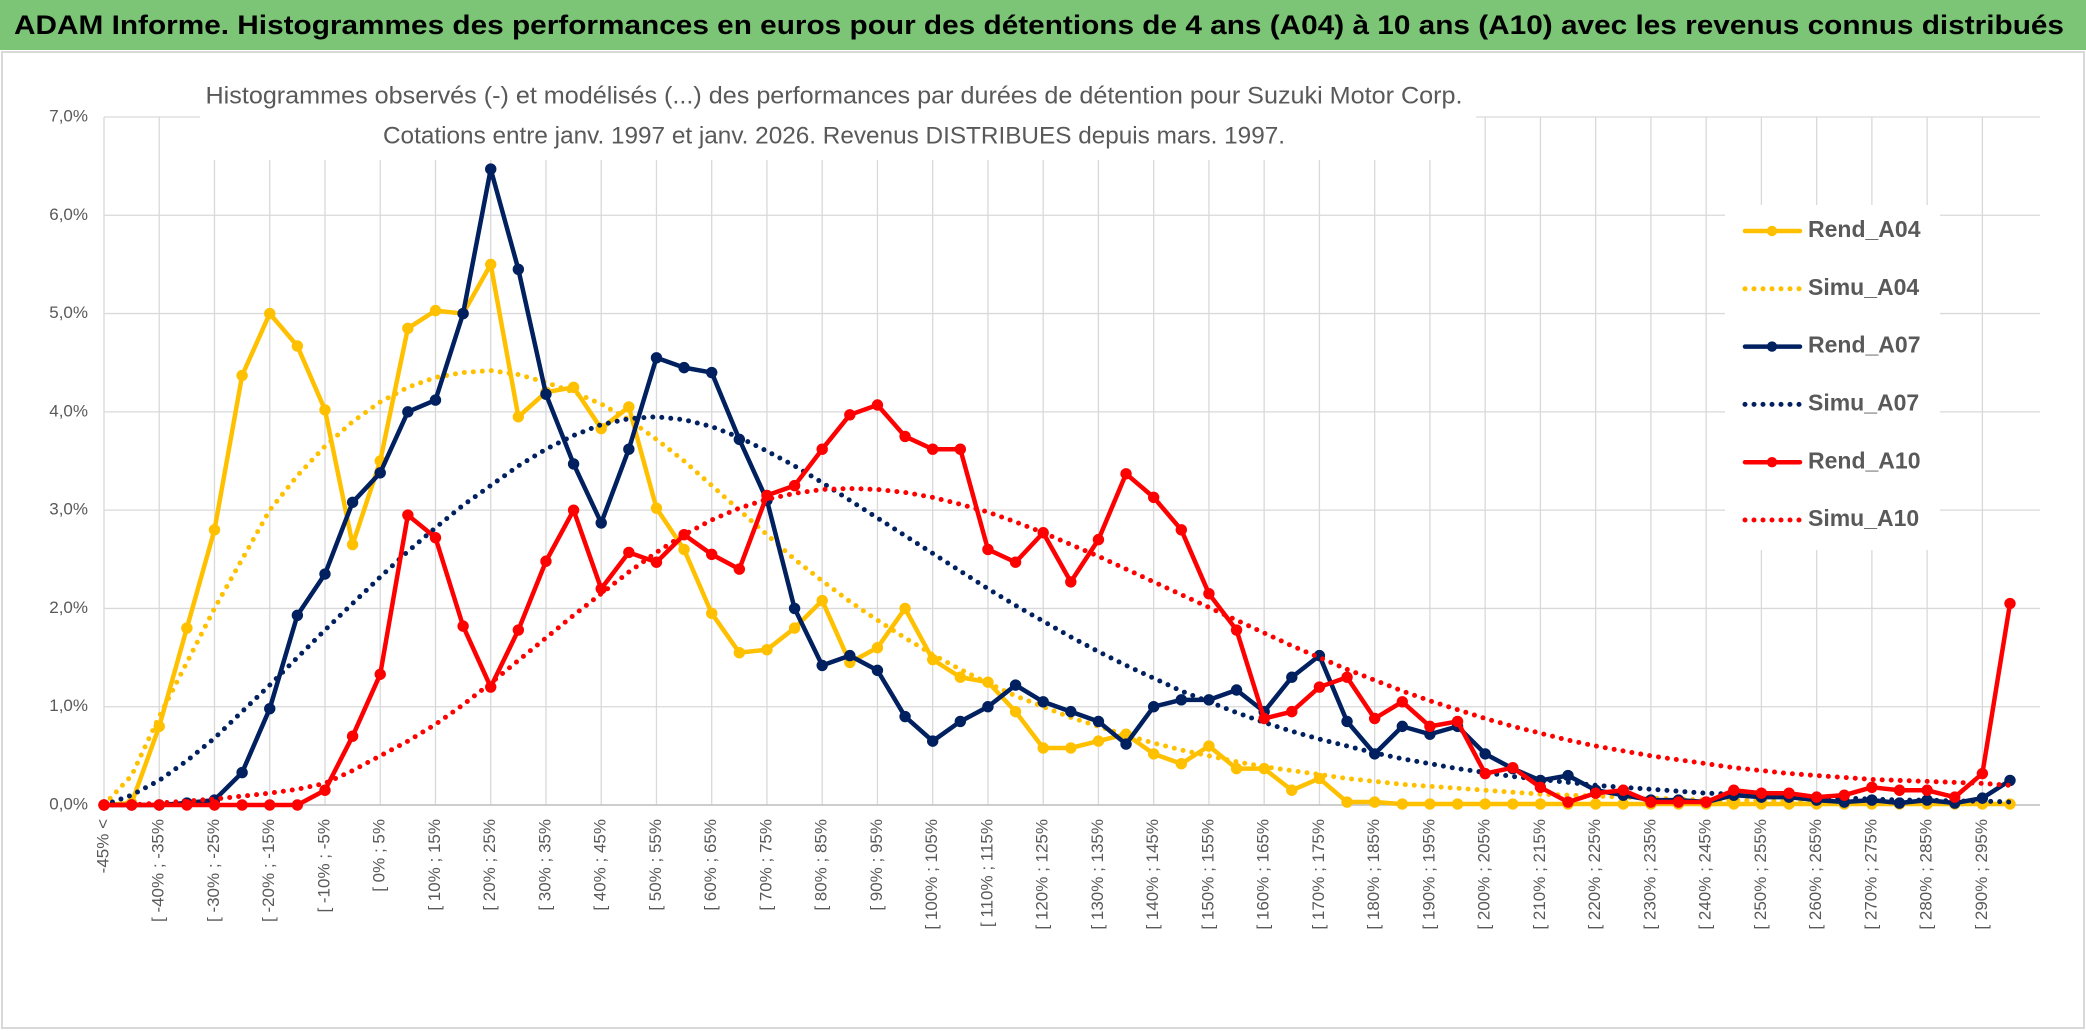 Image resolution: width=2086 pixels, height=1031 pixels. What do you see at coordinates (1863, 402) in the screenshot?
I see `legend-label: Simu_A07` at bounding box center [1863, 402].